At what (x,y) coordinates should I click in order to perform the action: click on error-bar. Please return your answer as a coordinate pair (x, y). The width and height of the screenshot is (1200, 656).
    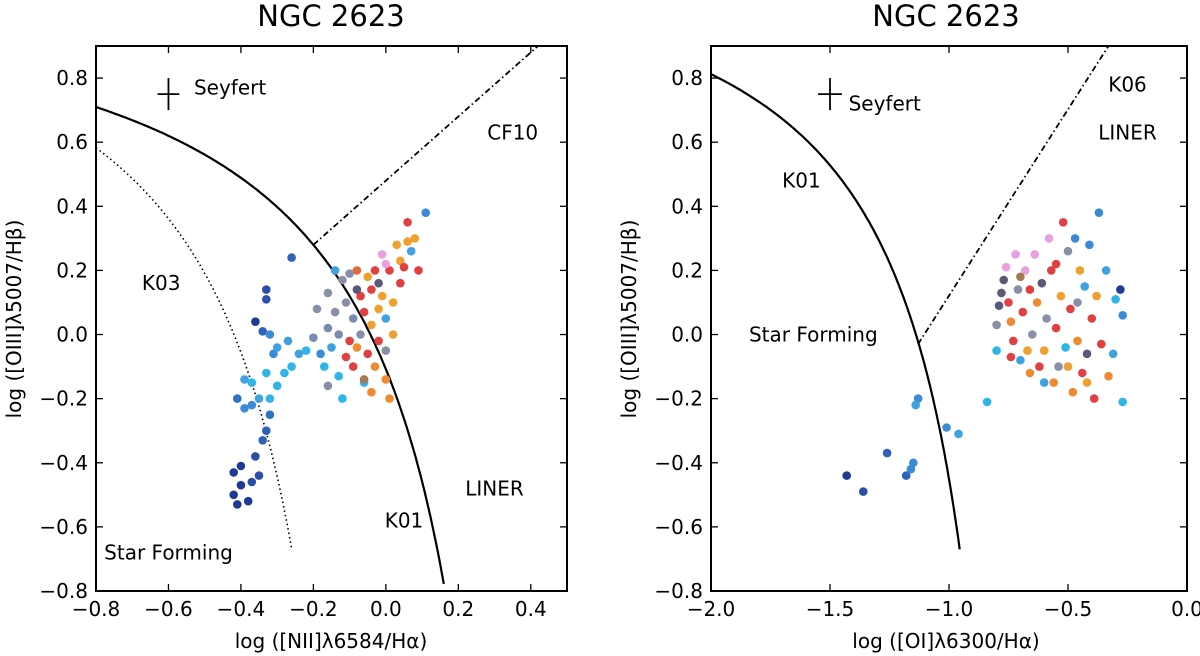
    Looking at the image, I should click on (830, 94).